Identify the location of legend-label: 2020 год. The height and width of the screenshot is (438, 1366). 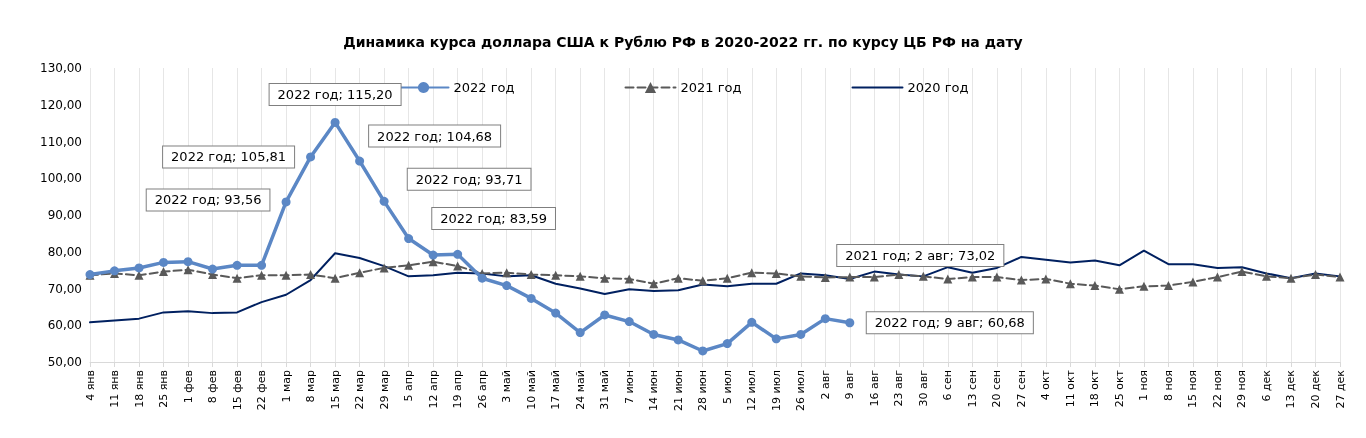
(938, 87).